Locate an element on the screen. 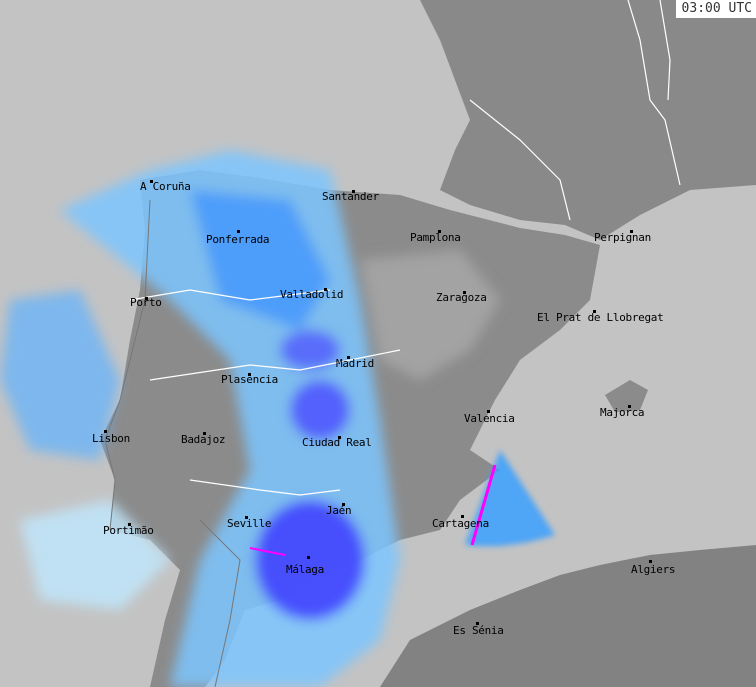 This screenshot has height=687, width=756. city-label: A Coruña is located at coordinates (165, 186).